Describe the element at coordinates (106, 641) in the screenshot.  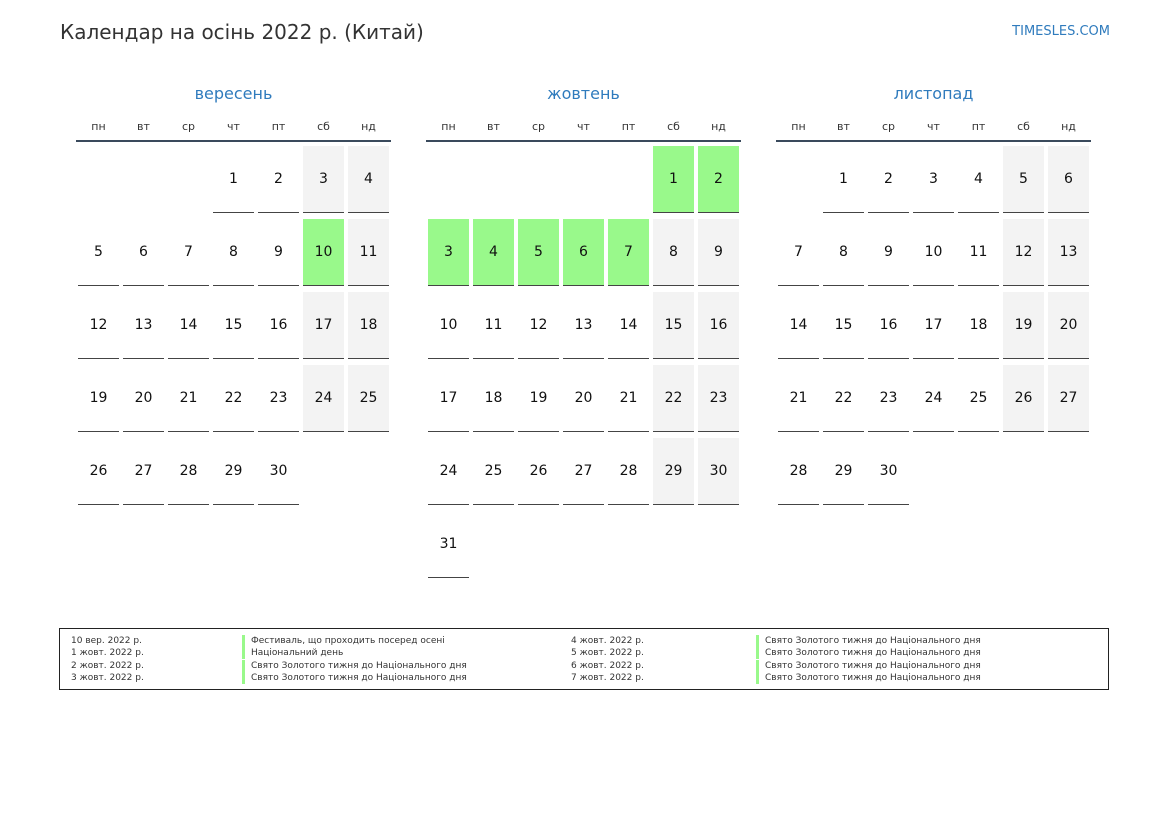
I see `legend-date: 10 вер. 2022 р.` at that location.